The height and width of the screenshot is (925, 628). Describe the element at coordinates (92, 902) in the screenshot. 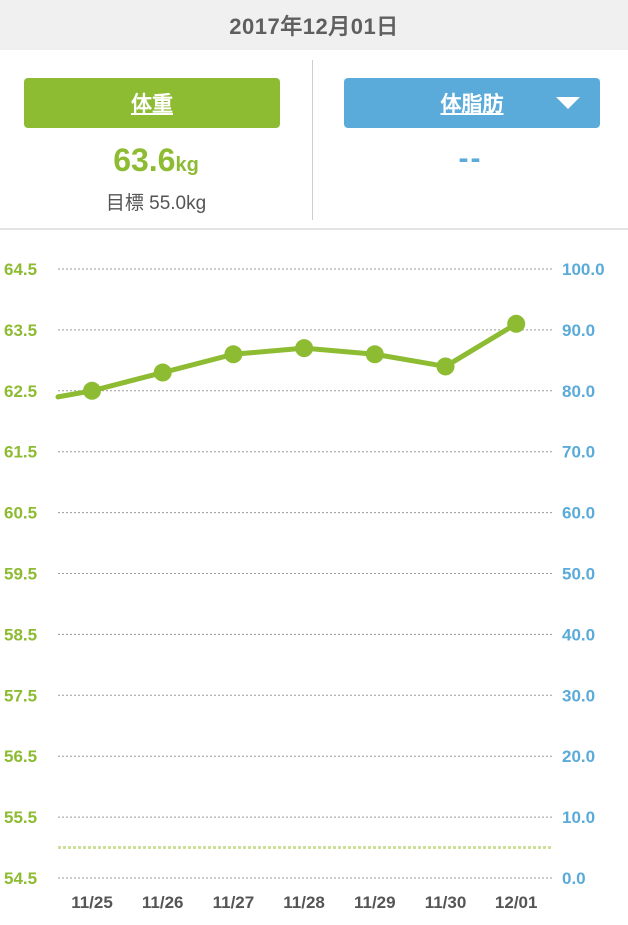

I see `x-tick-label: 11/25` at that location.